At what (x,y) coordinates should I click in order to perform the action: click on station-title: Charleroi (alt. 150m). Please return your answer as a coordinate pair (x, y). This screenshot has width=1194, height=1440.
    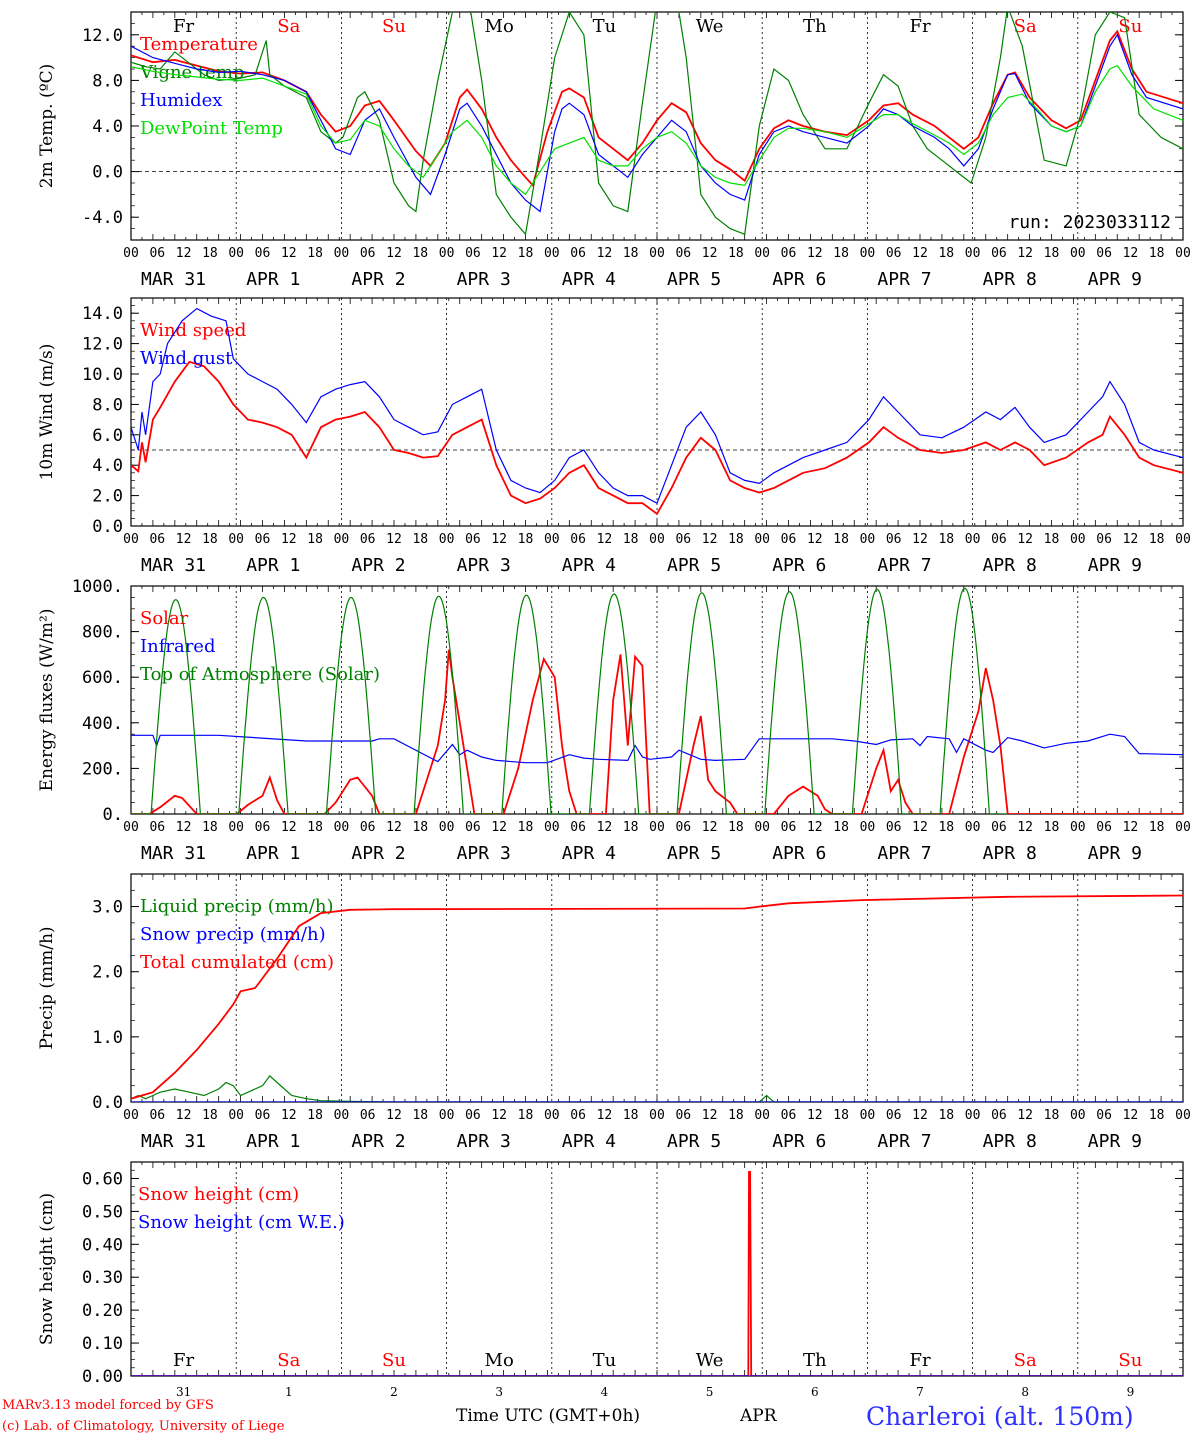
    Looking at the image, I should click on (1000, 1416).